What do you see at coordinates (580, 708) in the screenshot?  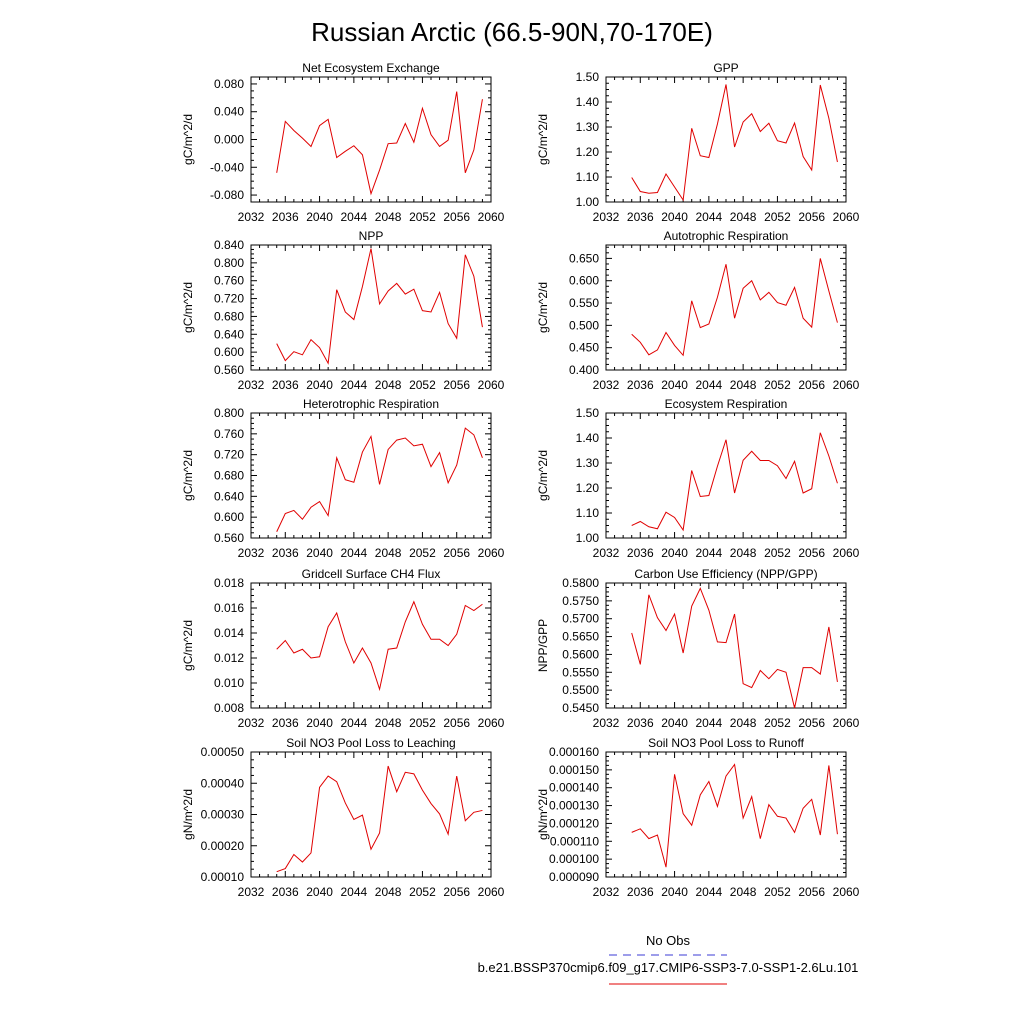 I see `y-tick-label: 0.5450` at bounding box center [580, 708].